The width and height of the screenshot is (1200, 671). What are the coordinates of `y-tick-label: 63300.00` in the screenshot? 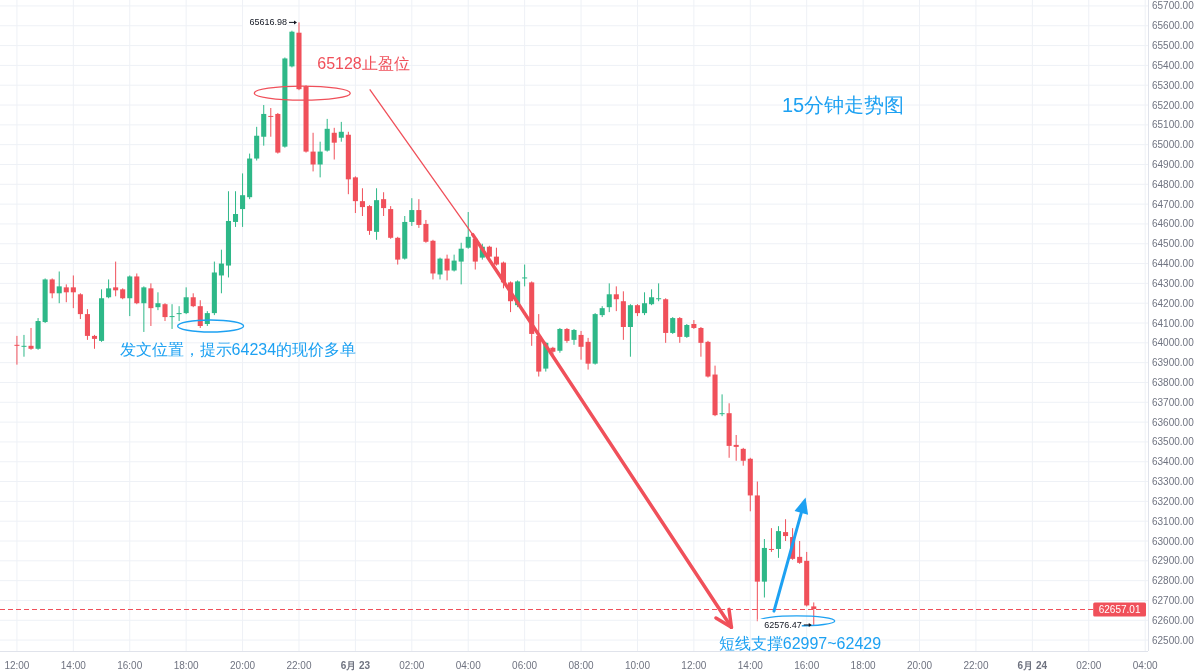 It's located at (1173, 482).